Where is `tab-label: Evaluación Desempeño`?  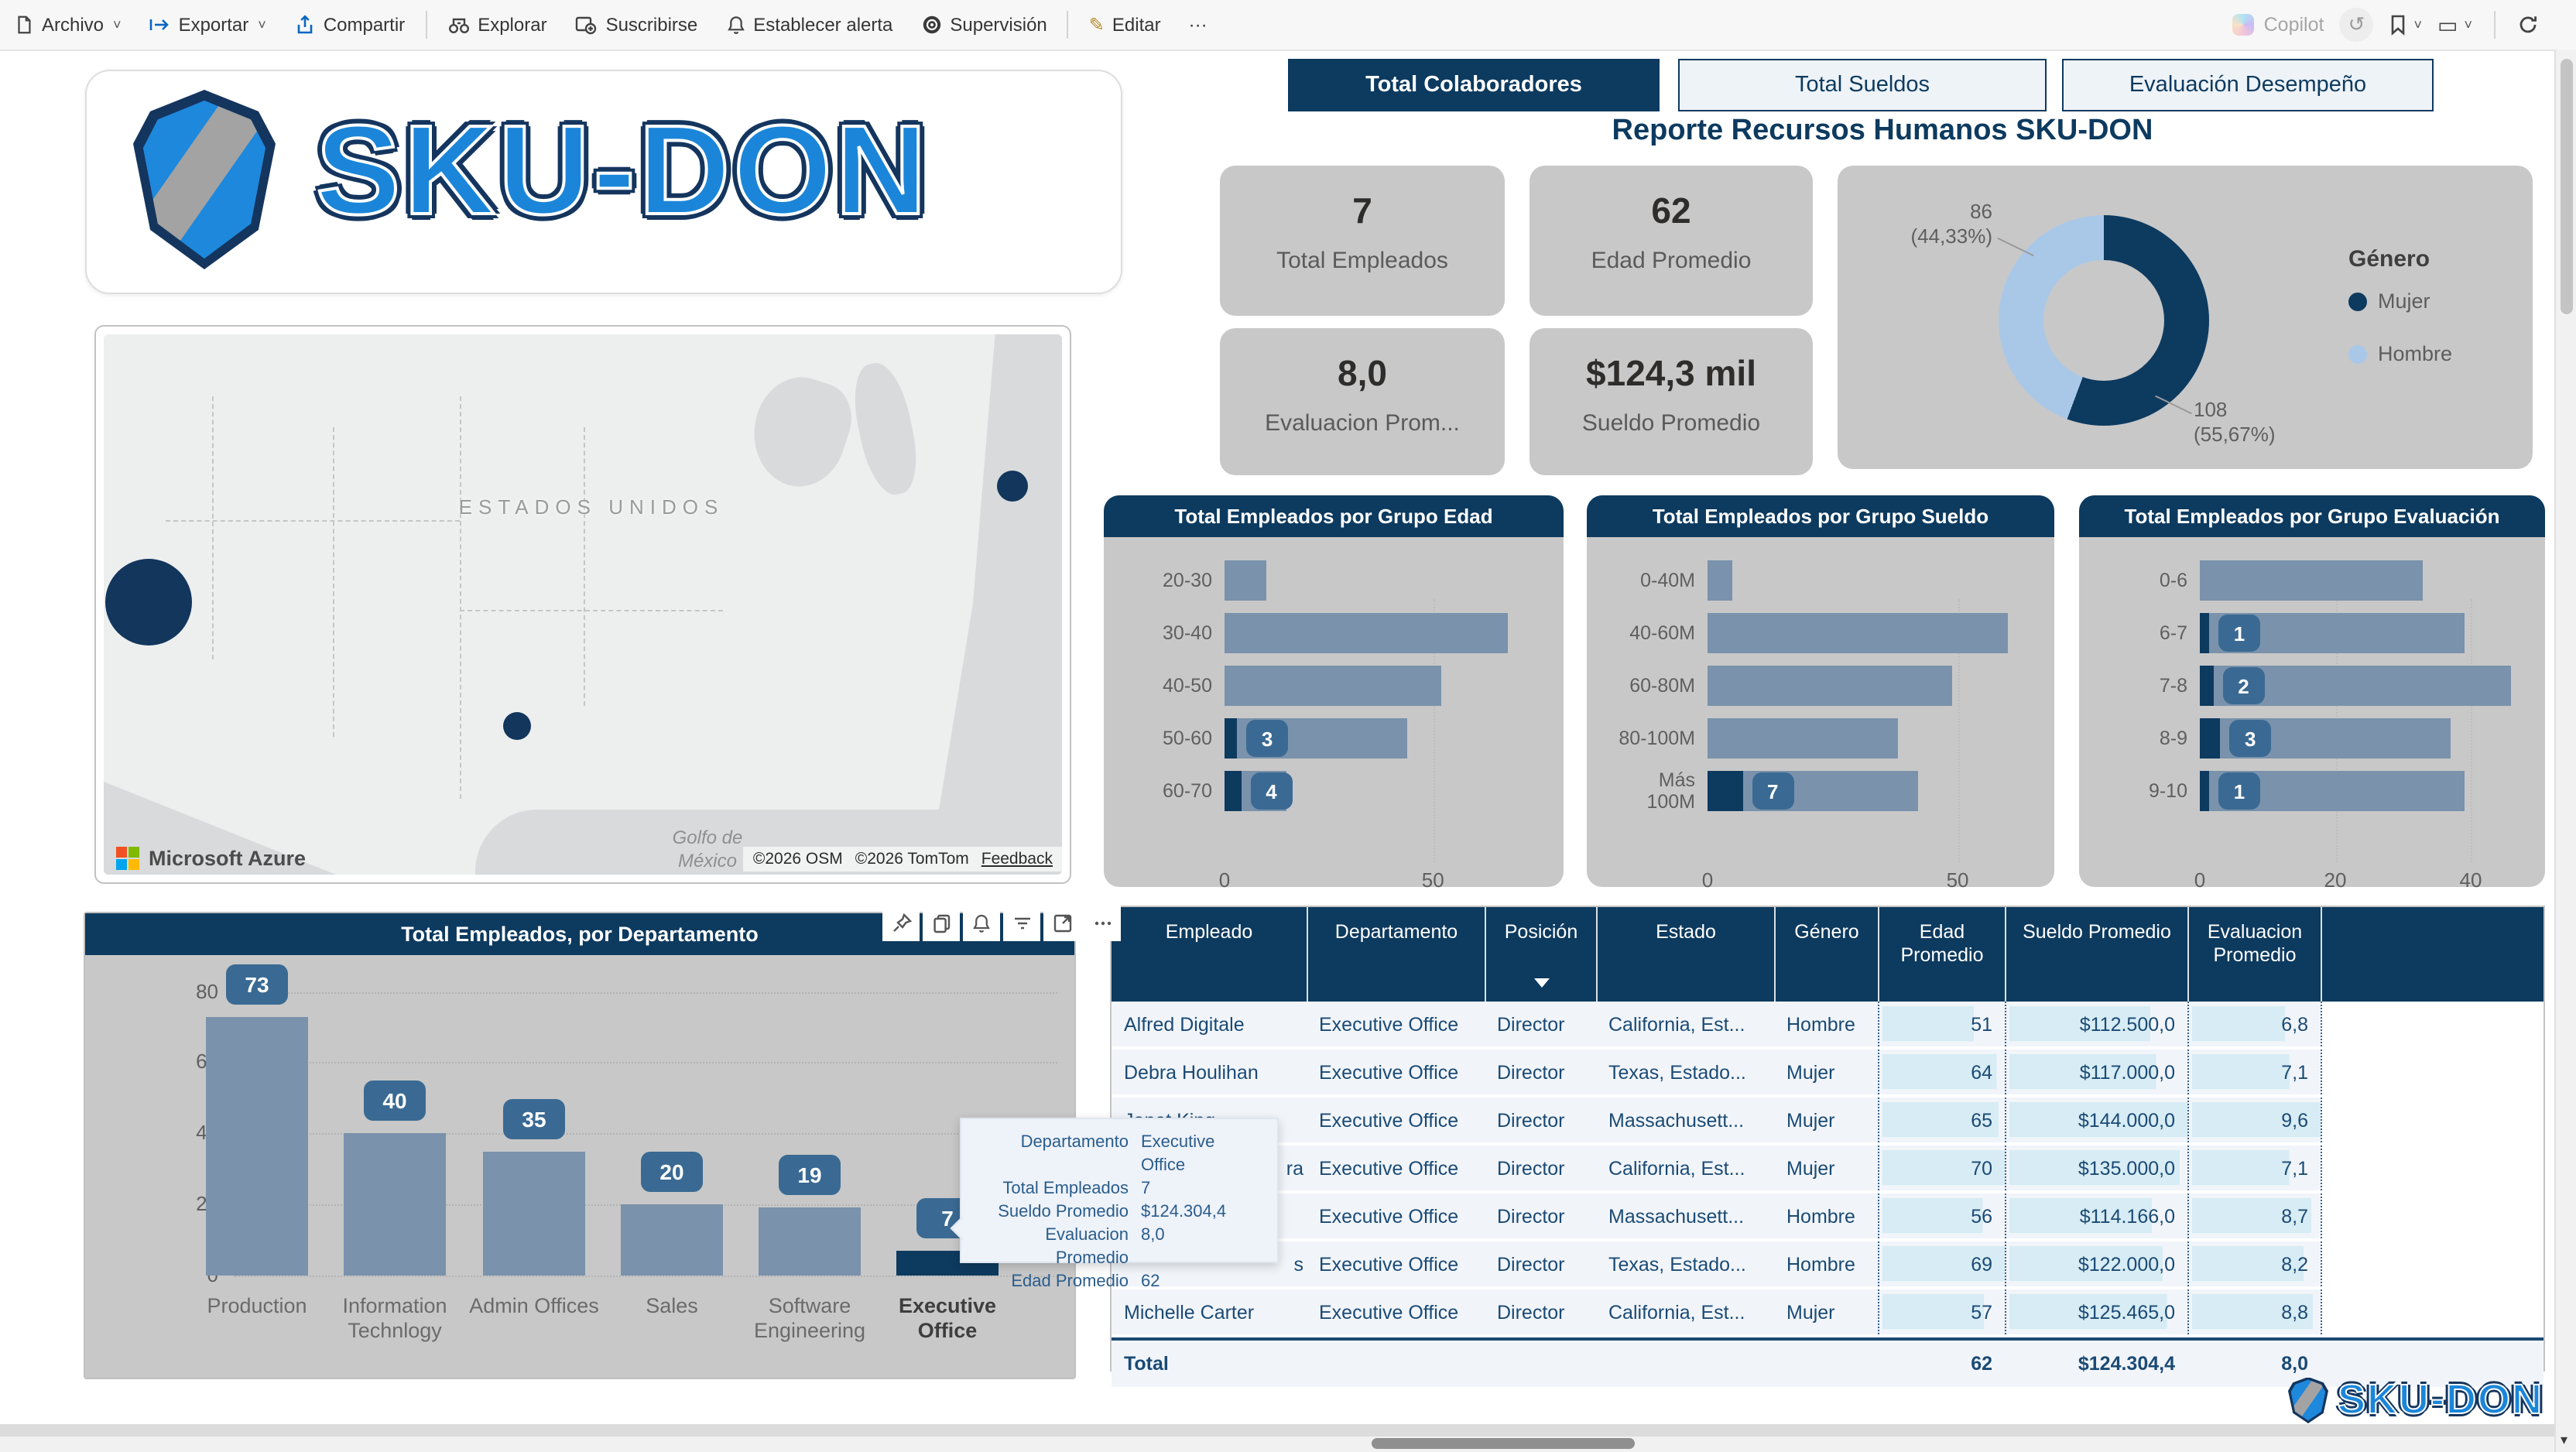 tab-label: Evaluación Desempeño is located at coordinates (2248, 85).